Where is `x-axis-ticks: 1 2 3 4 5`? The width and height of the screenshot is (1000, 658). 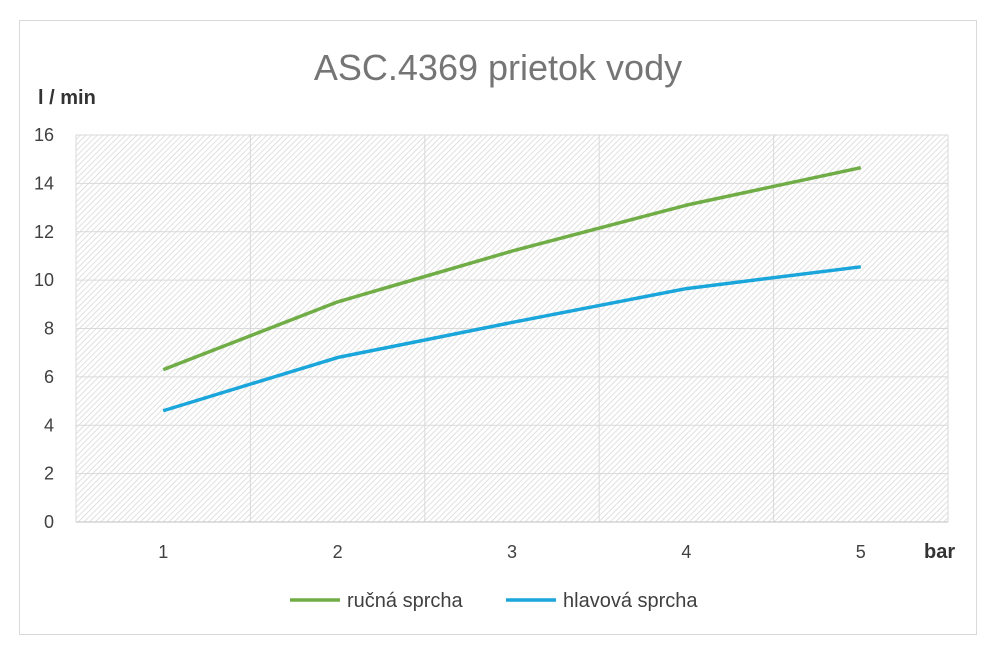
x-axis-ticks: 1 2 3 4 5 is located at coordinates (512, 552).